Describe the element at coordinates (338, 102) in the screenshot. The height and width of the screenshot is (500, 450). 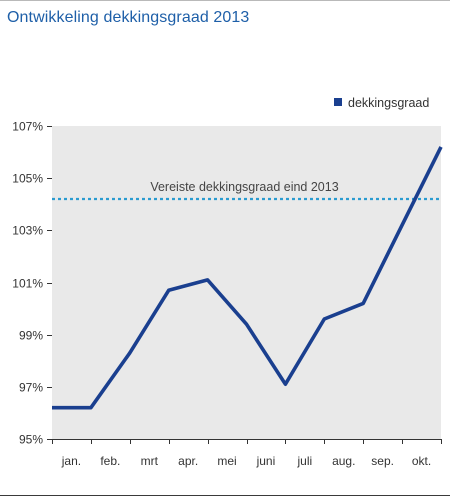
I see `legend-marker` at that location.